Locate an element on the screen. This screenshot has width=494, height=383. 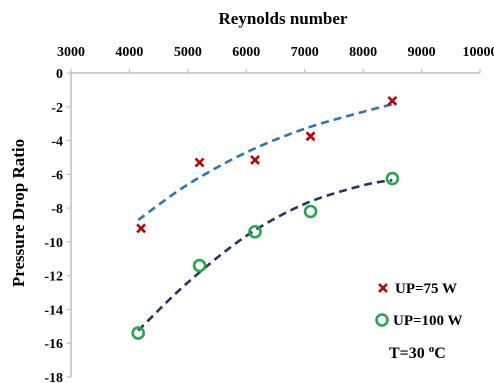
y-tick: -16 is located at coordinates (57, 344).